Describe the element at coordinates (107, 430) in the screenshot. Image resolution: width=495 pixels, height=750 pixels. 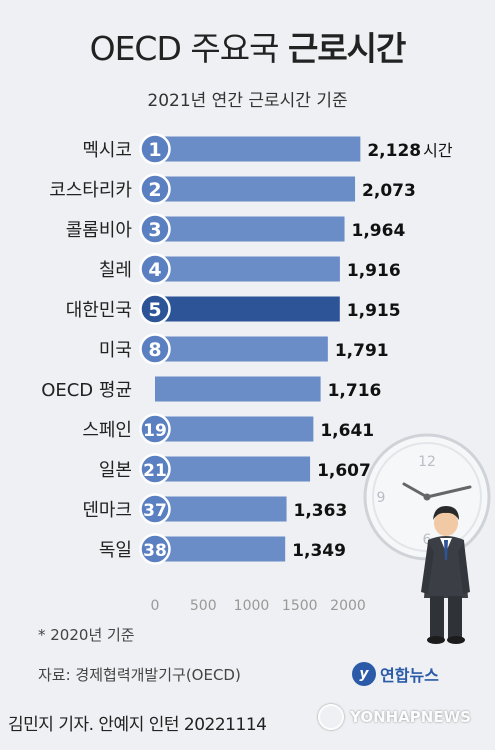
I see `category-label: 스페인` at that location.